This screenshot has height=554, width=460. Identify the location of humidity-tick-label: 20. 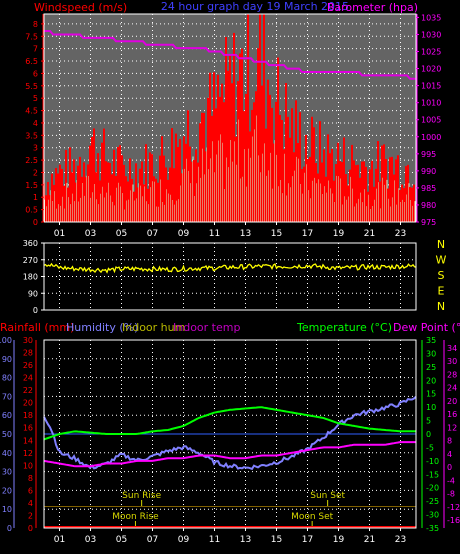
(7, 490).